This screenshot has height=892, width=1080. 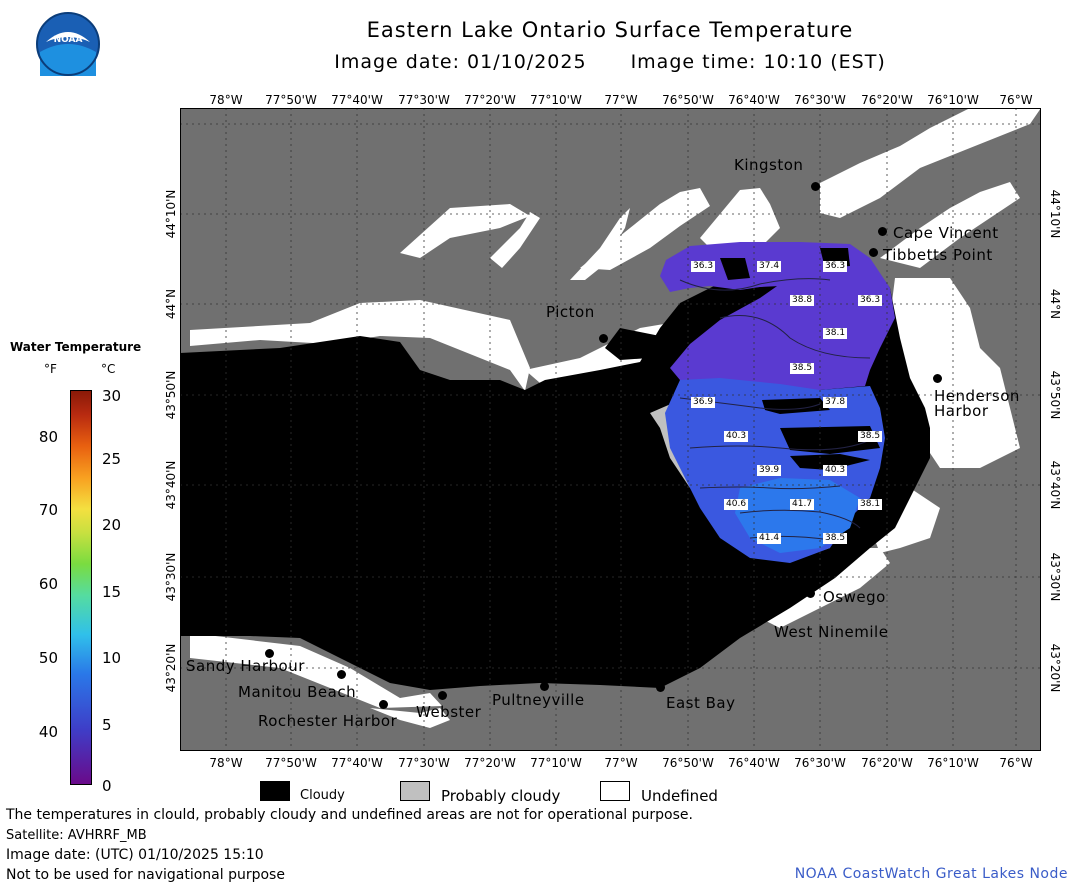 What do you see at coordinates (48, 510) in the screenshot?
I see `colorbar-tick-f: 70` at bounding box center [48, 510].